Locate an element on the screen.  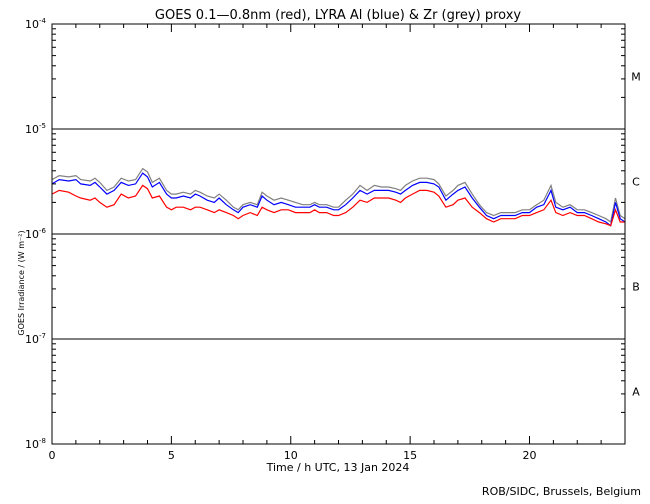
credit-text: ROB/SIDC, Brussels, Belgium is located at coordinates (561, 491).